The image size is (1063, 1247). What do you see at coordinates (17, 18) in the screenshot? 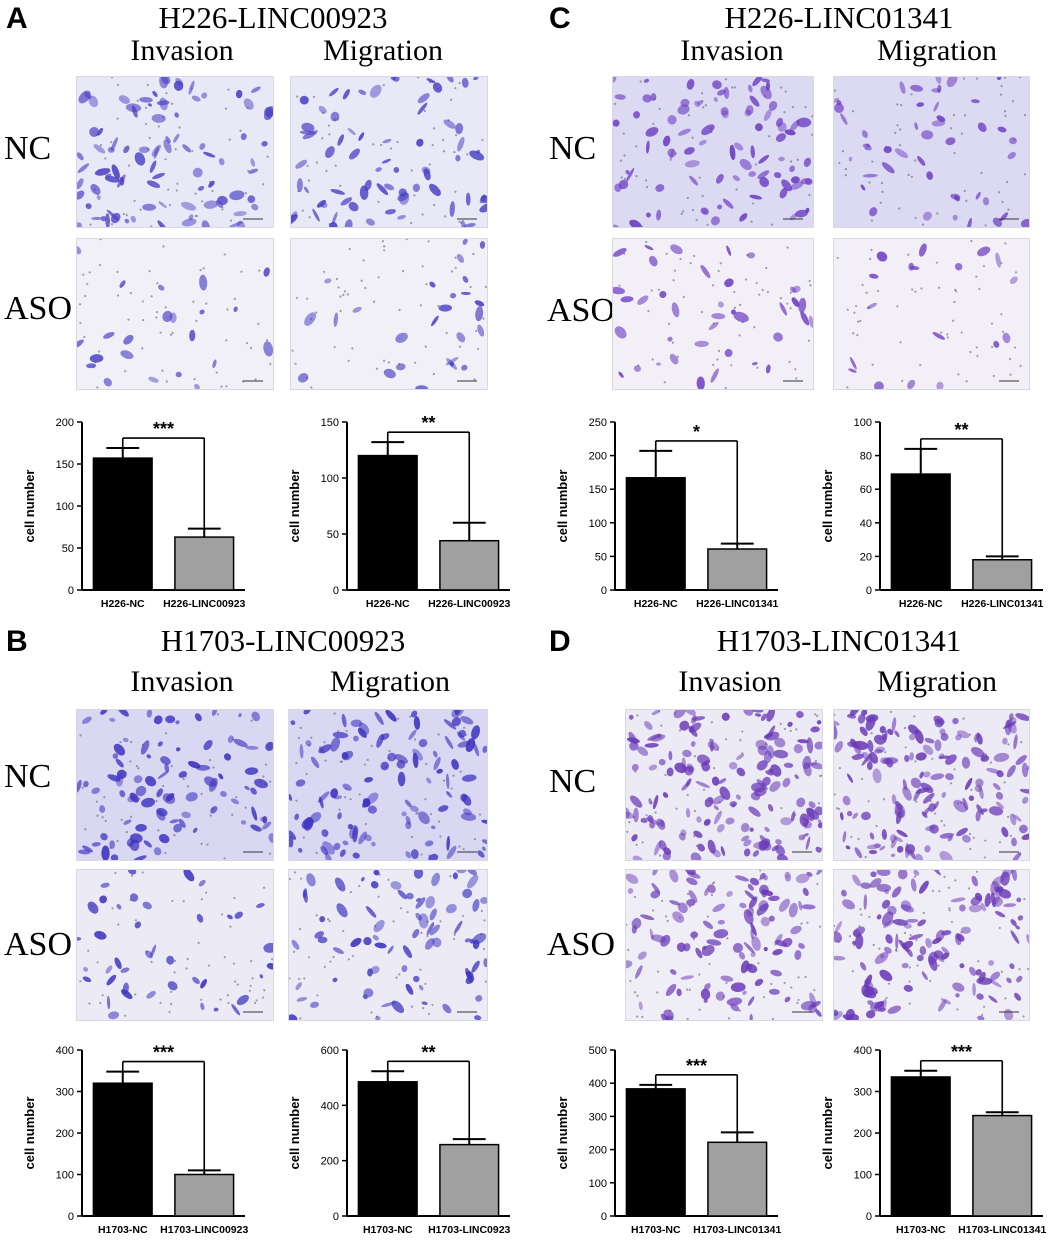
I see `panel-label: A` at bounding box center [17, 18].